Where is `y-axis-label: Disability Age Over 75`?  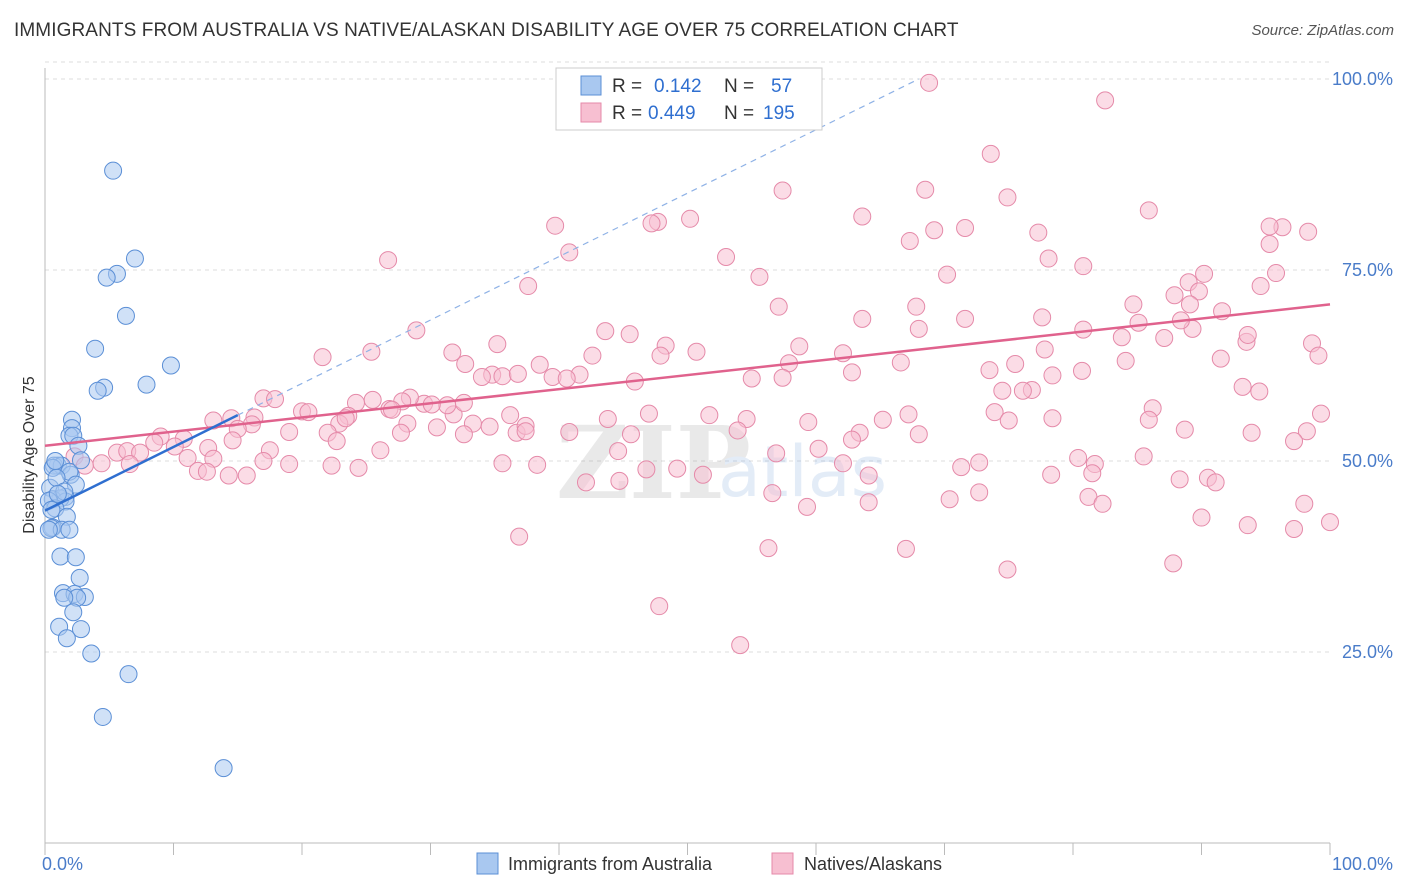 y-axis-label: Disability Age Over 75 is located at coordinates (29, 455).